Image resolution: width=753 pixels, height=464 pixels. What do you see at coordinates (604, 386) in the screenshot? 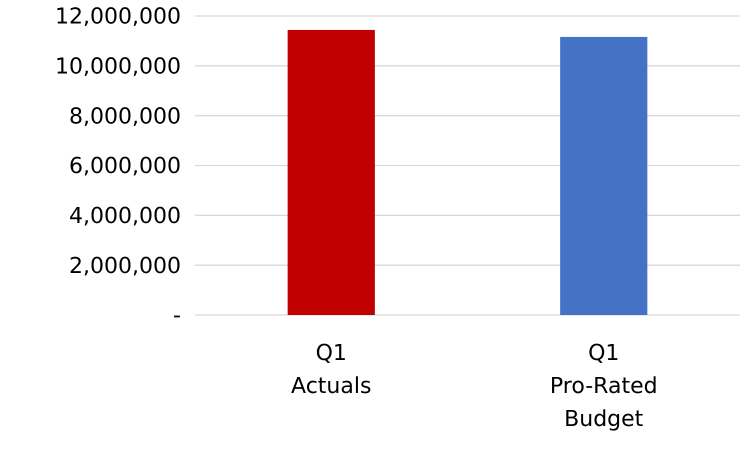
I see `x-tick-label: Q1 Pro-Rated Budget` at bounding box center [604, 386].